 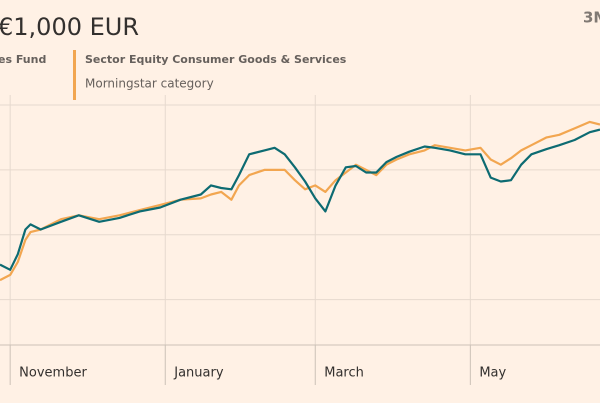 What do you see at coordinates (149, 84) in the screenshot?
I see `legend-sublabel: Morningstar category` at bounding box center [149, 84].